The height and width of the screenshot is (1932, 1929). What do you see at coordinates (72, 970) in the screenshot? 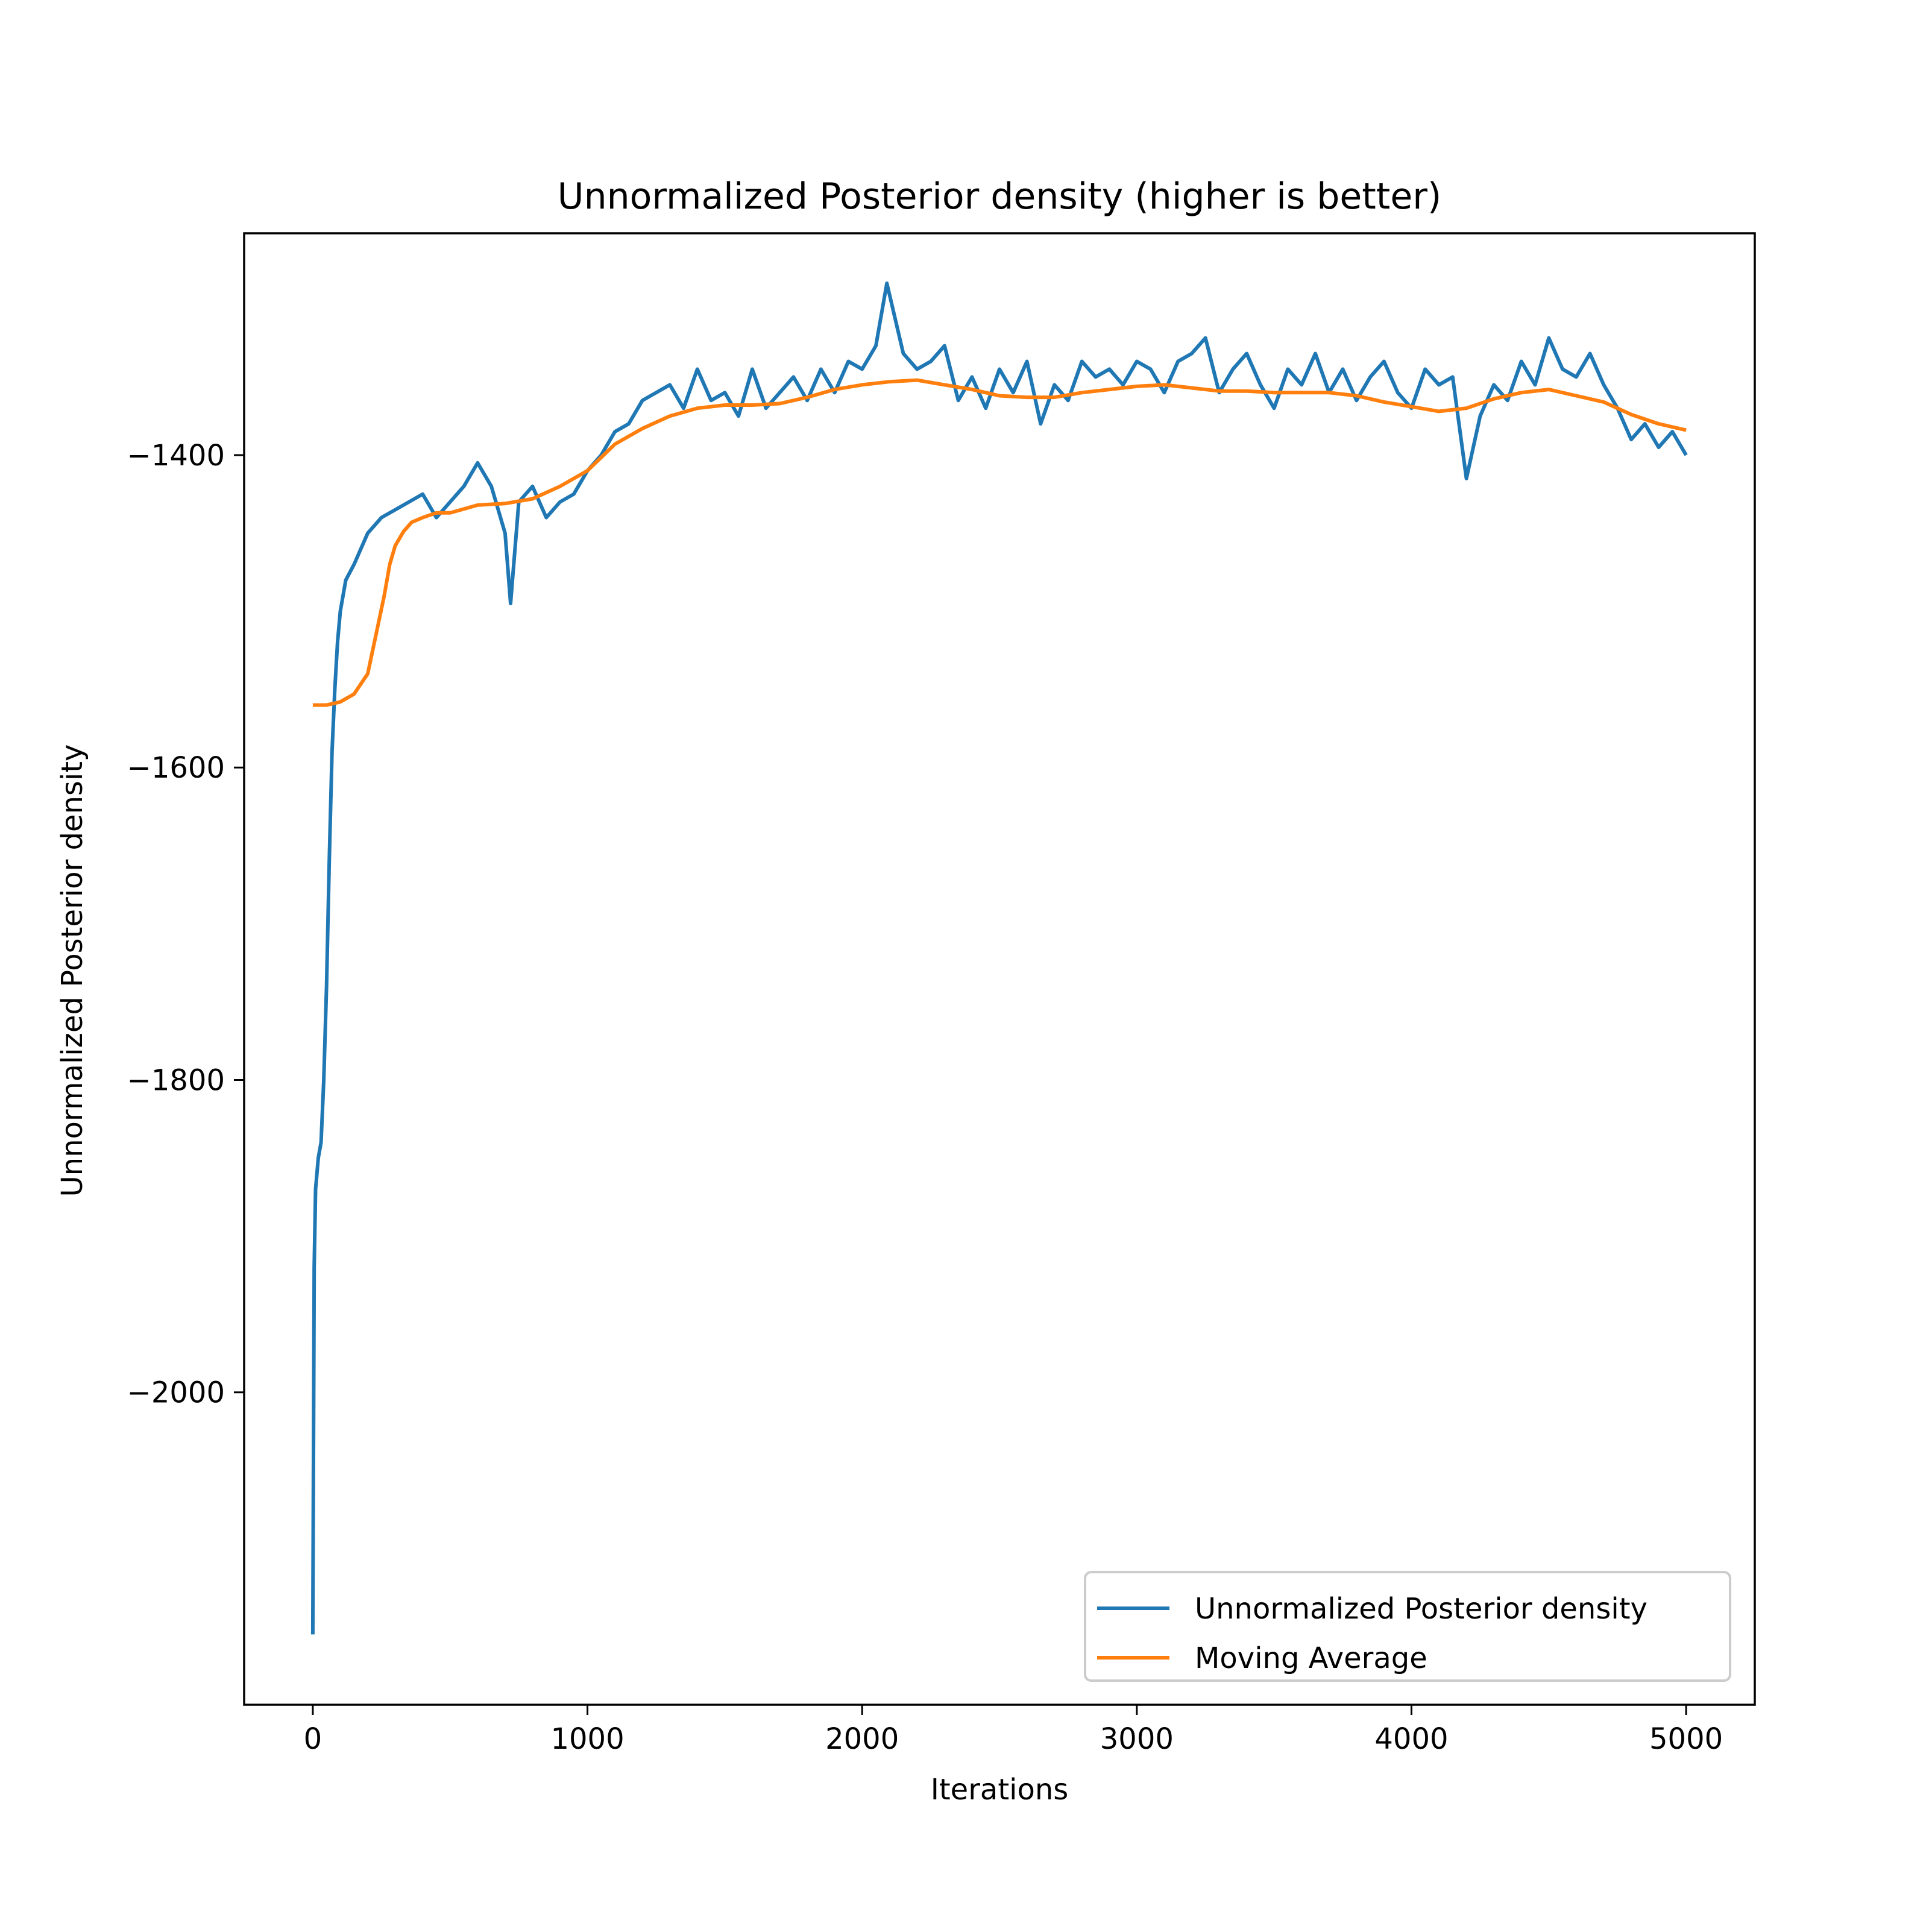
I see `y-axis-label: Unnormalized Posterior density` at bounding box center [72, 970].